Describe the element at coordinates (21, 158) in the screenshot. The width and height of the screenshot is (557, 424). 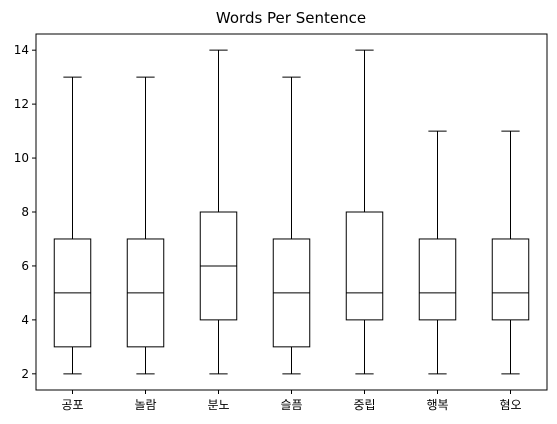
I see `y-tick-label: 10` at that location.